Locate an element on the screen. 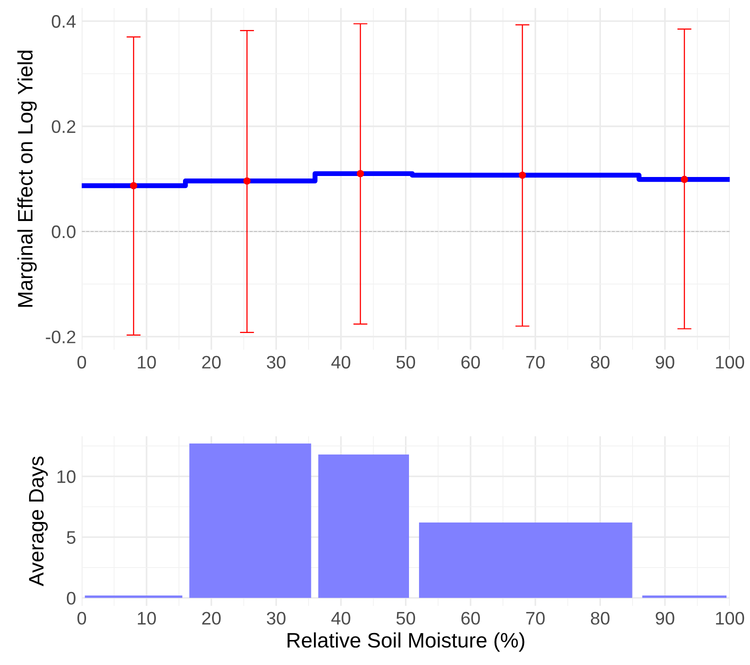  y-tick-label: 0.2 is located at coordinates (64, 127).